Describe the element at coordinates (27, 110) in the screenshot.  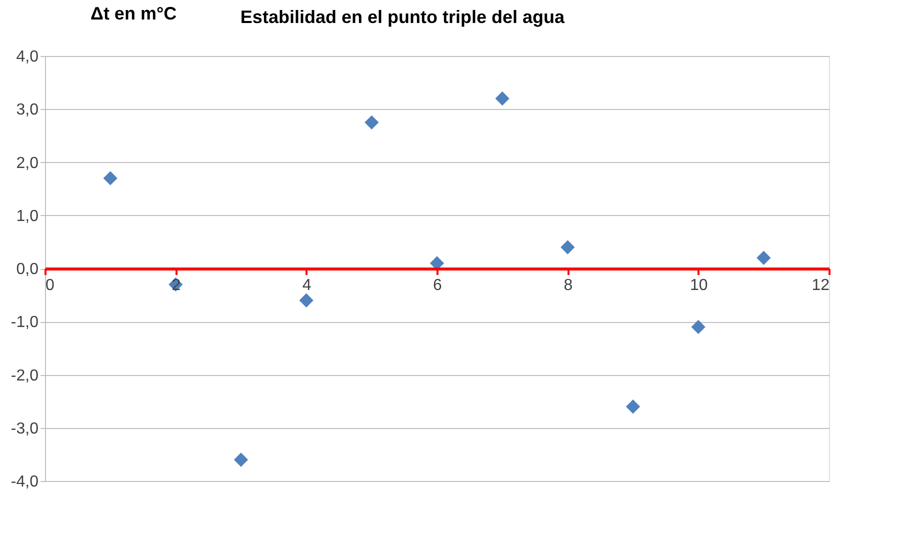
I see `y-tick-label: 3,0` at that location.